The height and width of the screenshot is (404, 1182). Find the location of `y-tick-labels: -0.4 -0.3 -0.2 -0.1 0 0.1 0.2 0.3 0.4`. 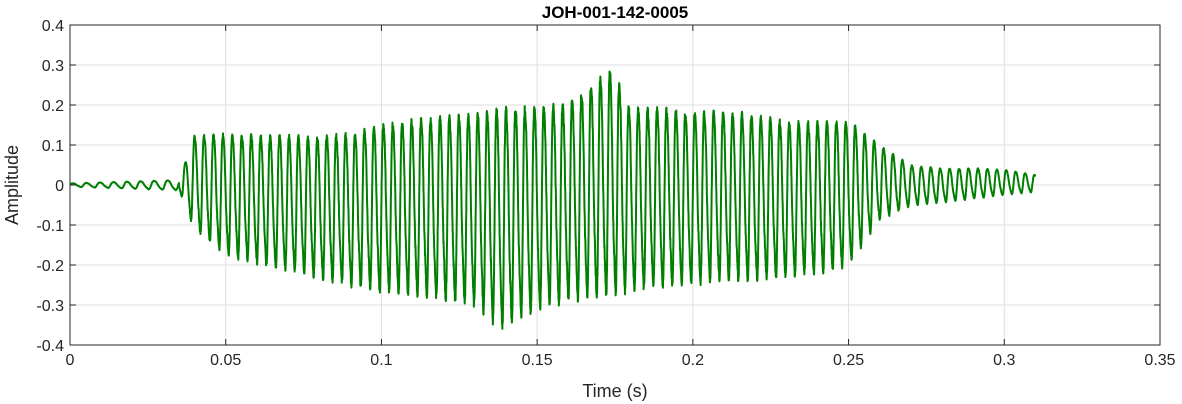

y-tick-labels: -0.4 -0.3 -0.2 -0.1 0 0.1 0.2 0.3 0.4 is located at coordinates (50, 186).